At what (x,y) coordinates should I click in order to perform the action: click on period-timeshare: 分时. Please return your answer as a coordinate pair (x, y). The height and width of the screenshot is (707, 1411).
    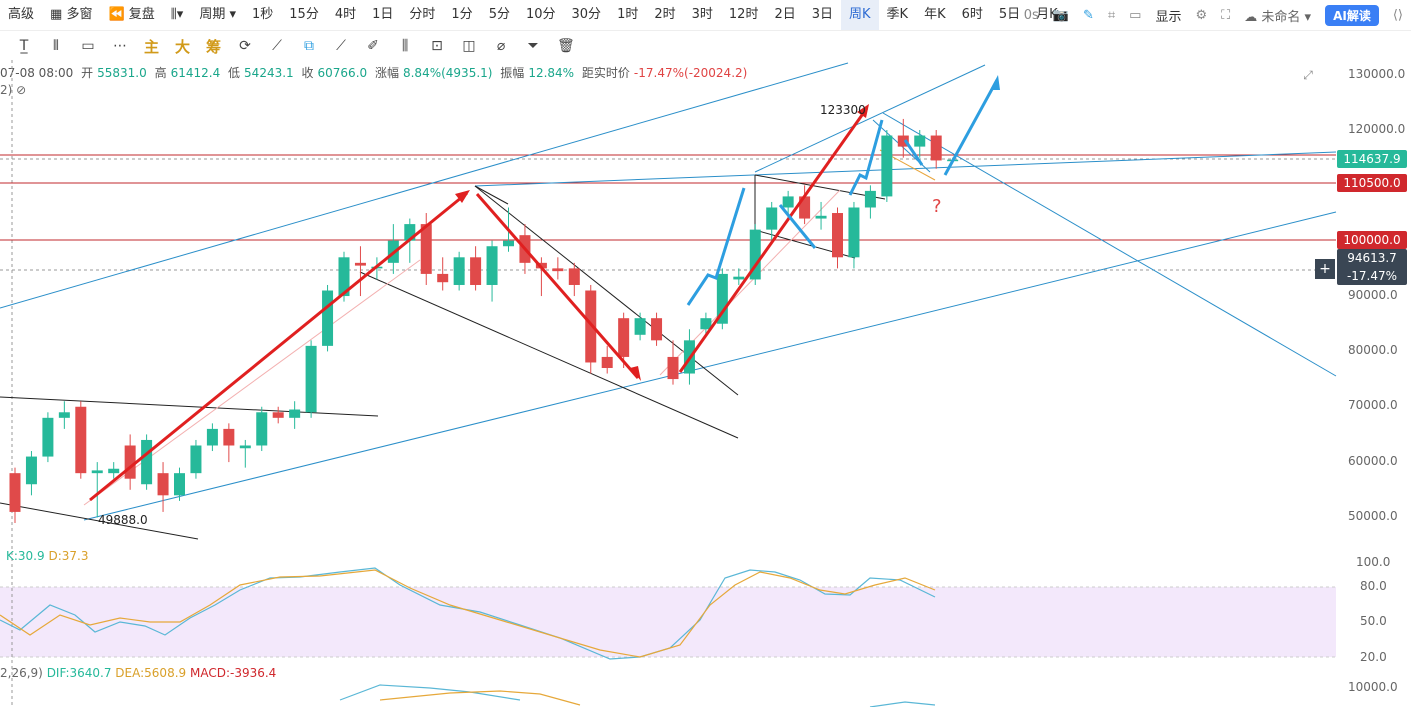
    Looking at the image, I should click on (422, 14).